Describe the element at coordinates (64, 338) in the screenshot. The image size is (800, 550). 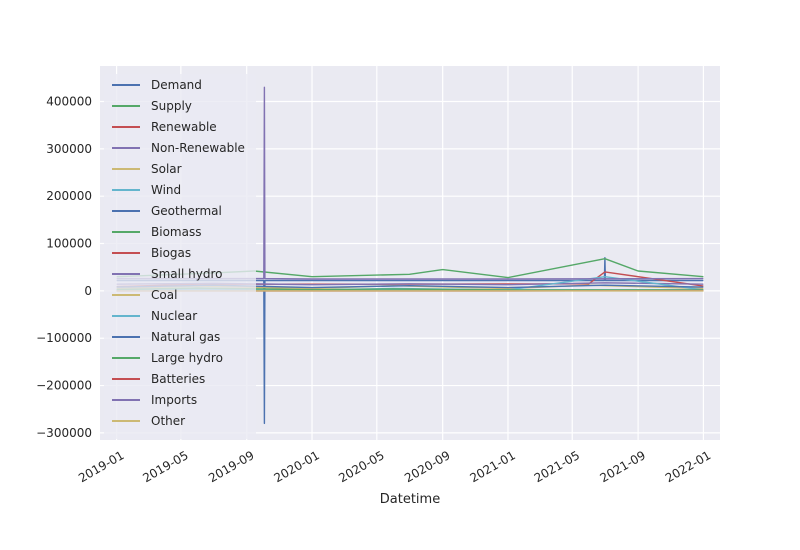
I see `y-tick-label: −100000` at that location.